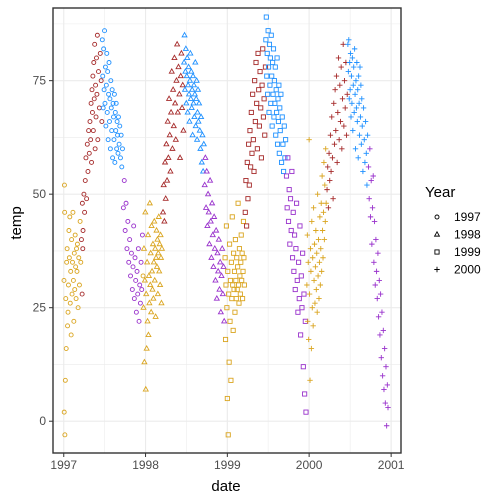  I want to click on legend-label-1998: 1998, so click(467, 235).